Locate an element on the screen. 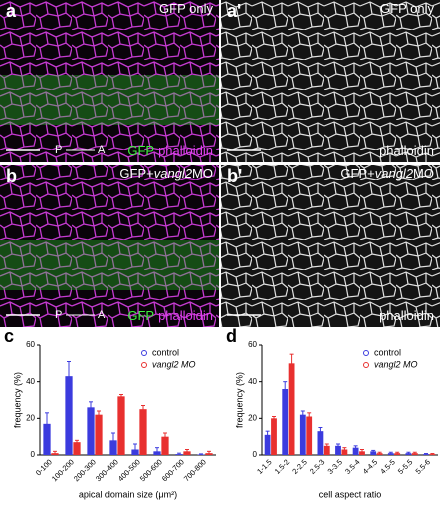  x-tick-label: 1-1.5 is located at coordinates (264, 466).